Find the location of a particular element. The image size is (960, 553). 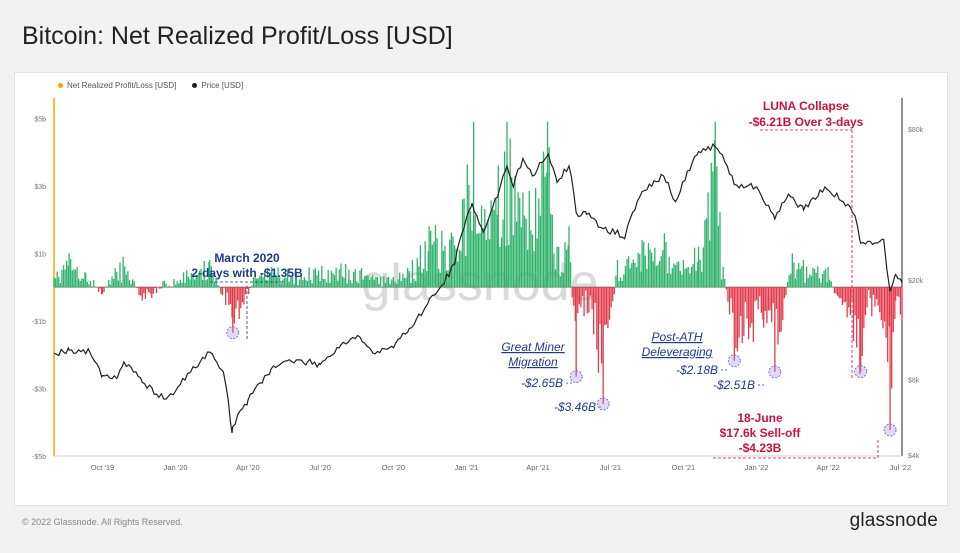

y-right-tick-label: $4k is located at coordinates (914, 456).